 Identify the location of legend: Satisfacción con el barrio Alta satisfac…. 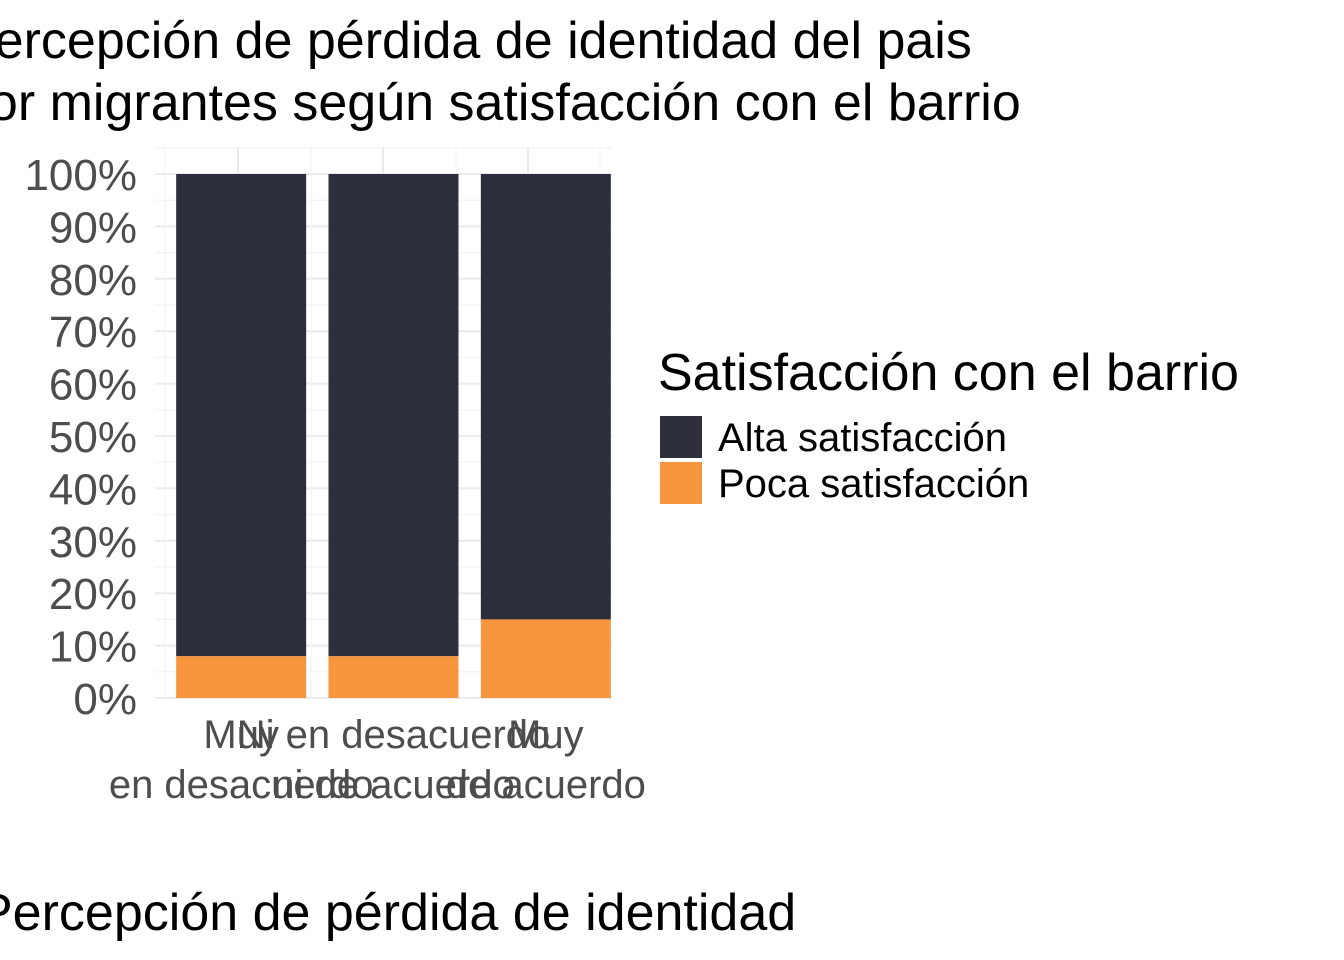
(948, 425).